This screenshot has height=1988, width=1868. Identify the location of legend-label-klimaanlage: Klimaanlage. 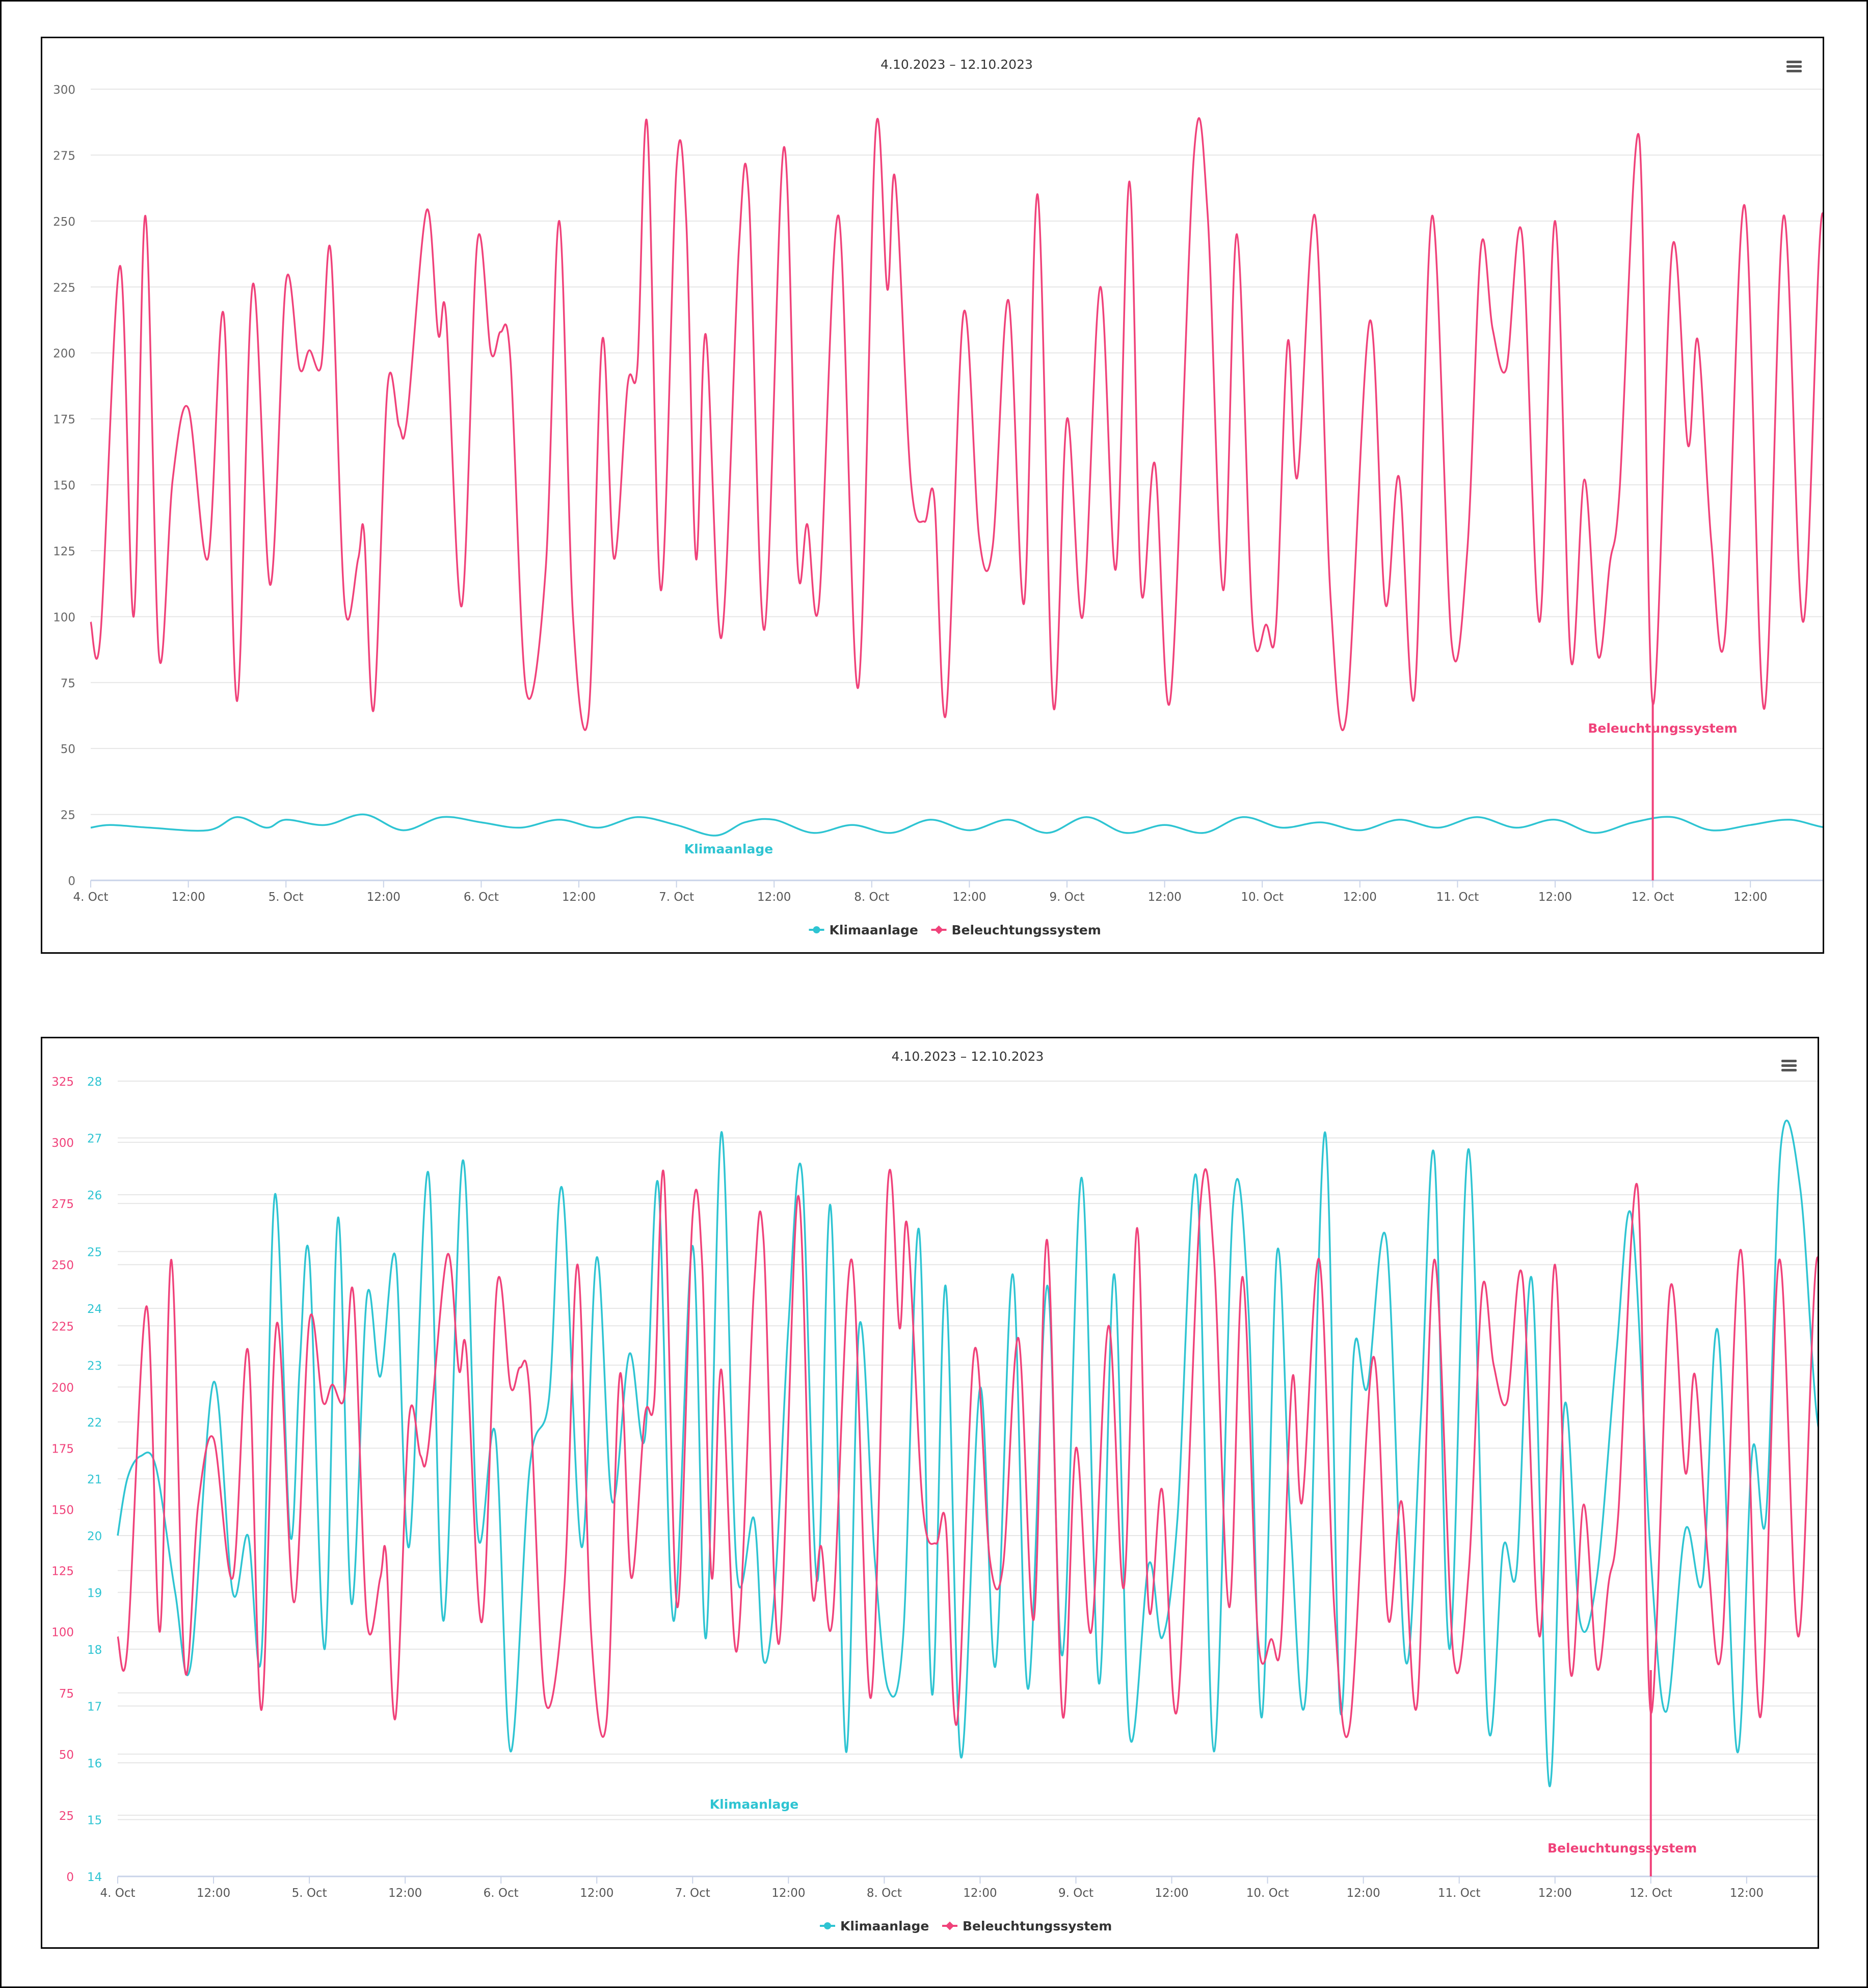
(874, 930).